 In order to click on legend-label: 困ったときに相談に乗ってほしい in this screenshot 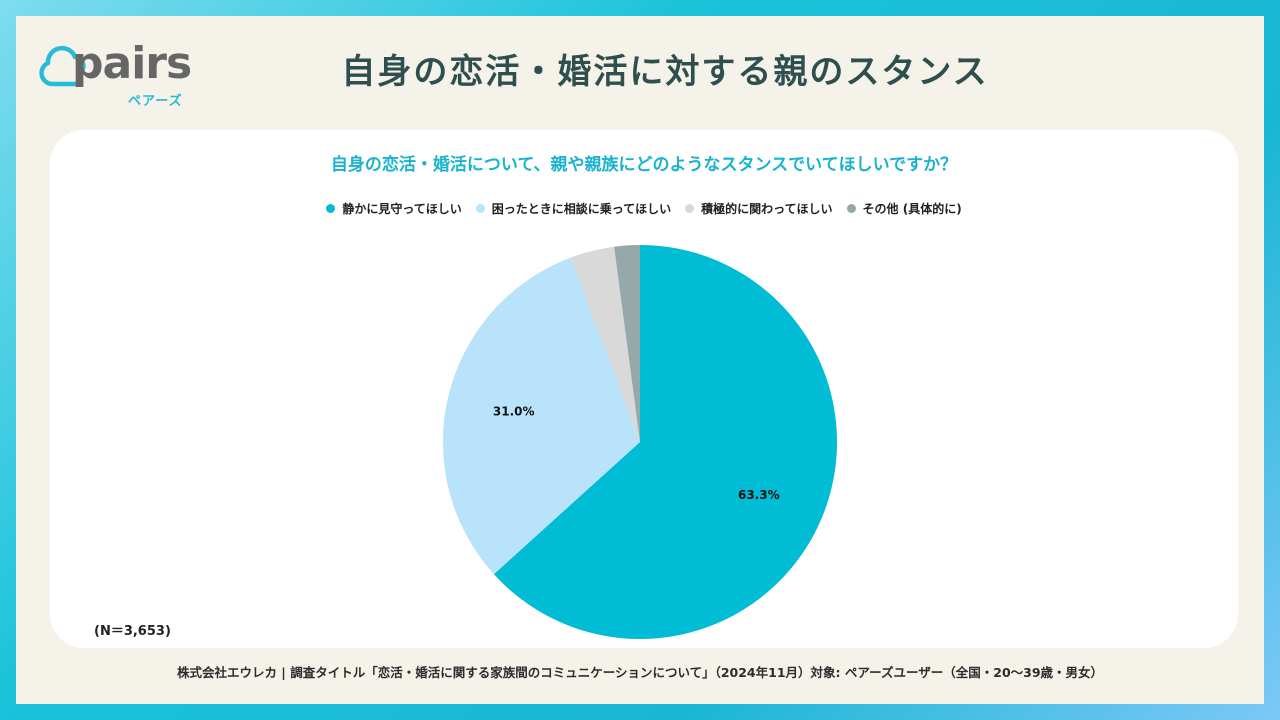, I will do `click(581, 209)`.